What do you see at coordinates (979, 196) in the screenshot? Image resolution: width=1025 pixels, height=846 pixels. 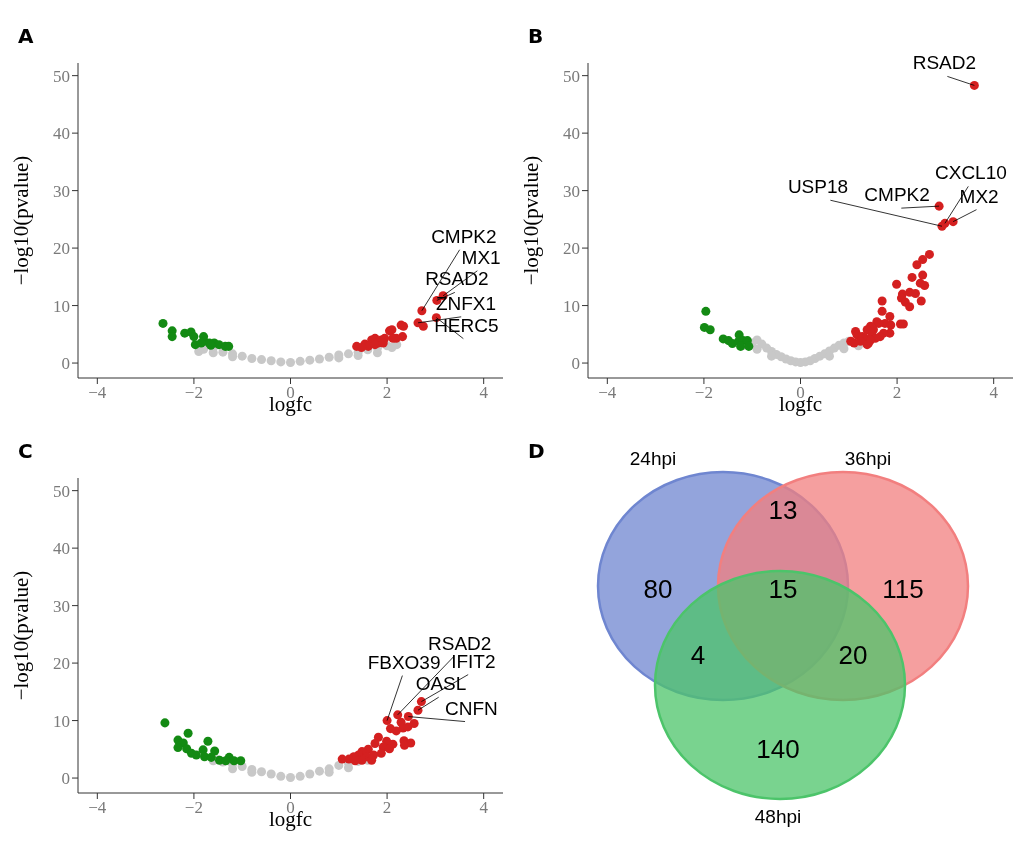 I see `annotation: MX2` at bounding box center [979, 196].